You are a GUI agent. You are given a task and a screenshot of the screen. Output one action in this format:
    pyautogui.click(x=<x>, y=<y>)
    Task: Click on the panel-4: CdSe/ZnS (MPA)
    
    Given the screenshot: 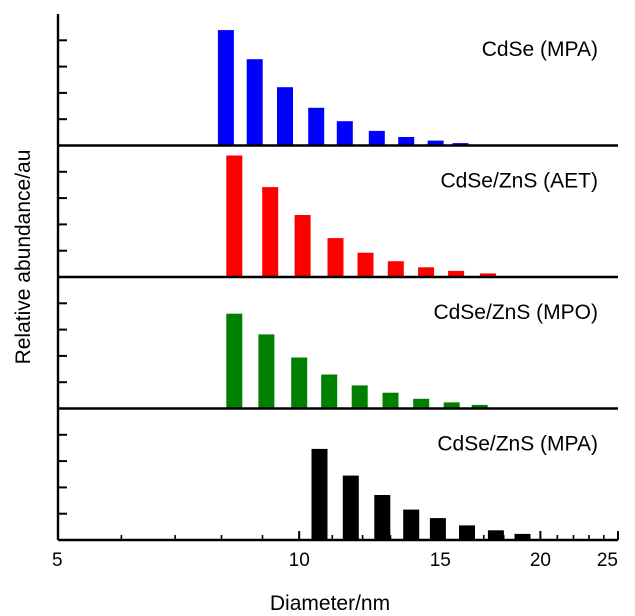 What is the action you would take?
    pyautogui.click(x=454, y=486)
    